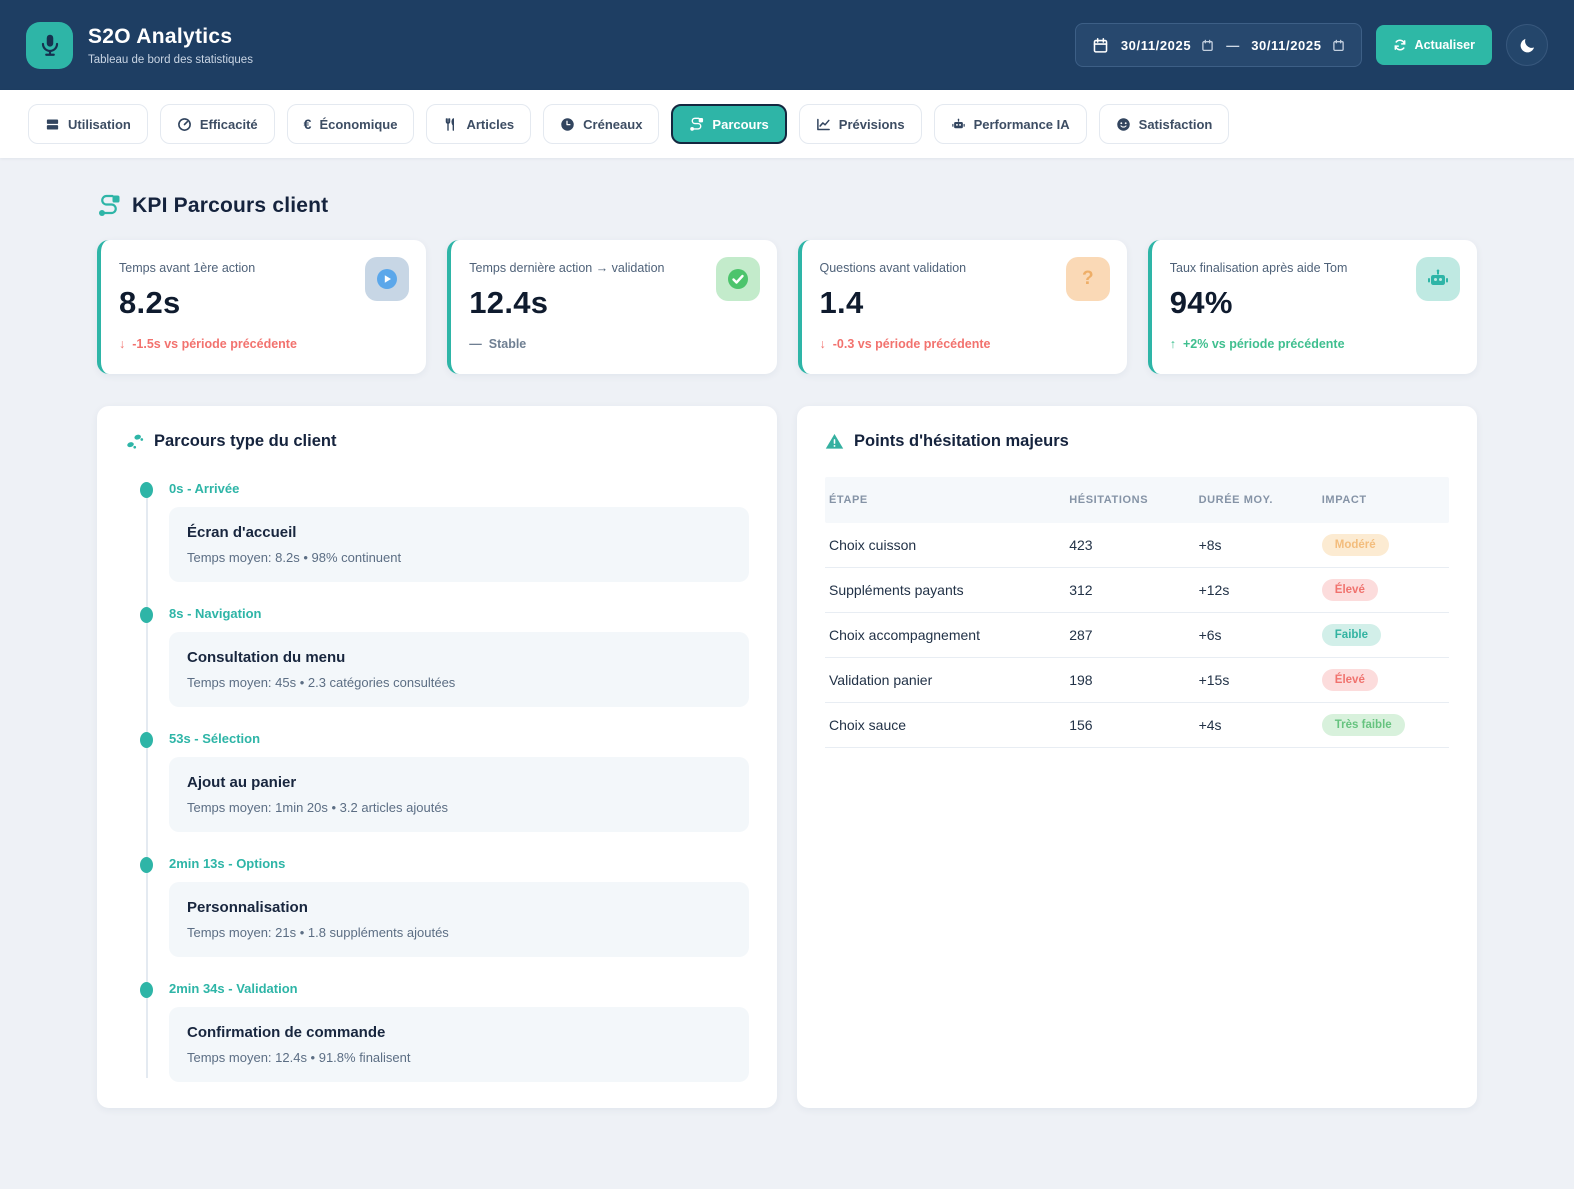 Image resolution: width=1574 pixels, height=1189 pixels. What do you see at coordinates (896, 590) in the screenshot?
I see `cell-etape: Suppléments payants` at bounding box center [896, 590].